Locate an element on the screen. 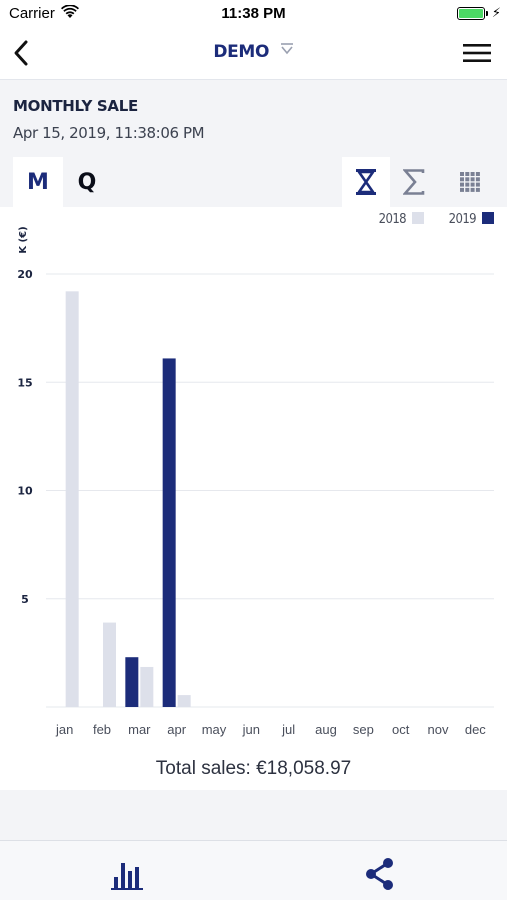  tab-monthly-label: M is located at coordinates (38, 182).